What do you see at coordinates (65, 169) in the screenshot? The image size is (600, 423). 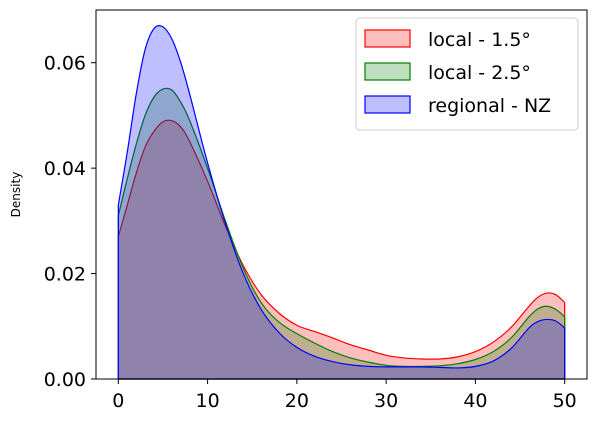 I see `y-tick-label: 0.04` at bounding box center [65, 169].